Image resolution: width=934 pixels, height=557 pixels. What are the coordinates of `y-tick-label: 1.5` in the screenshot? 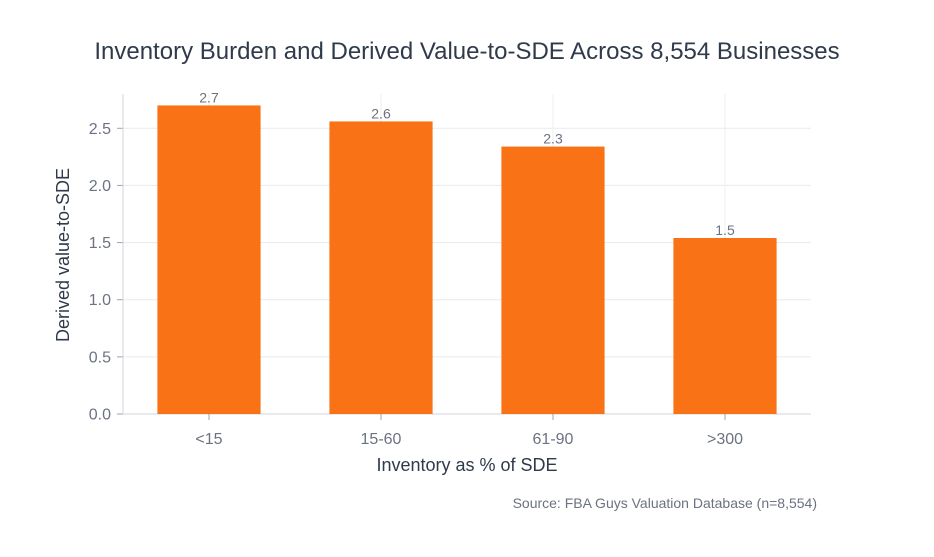 It's located at (100, 243).